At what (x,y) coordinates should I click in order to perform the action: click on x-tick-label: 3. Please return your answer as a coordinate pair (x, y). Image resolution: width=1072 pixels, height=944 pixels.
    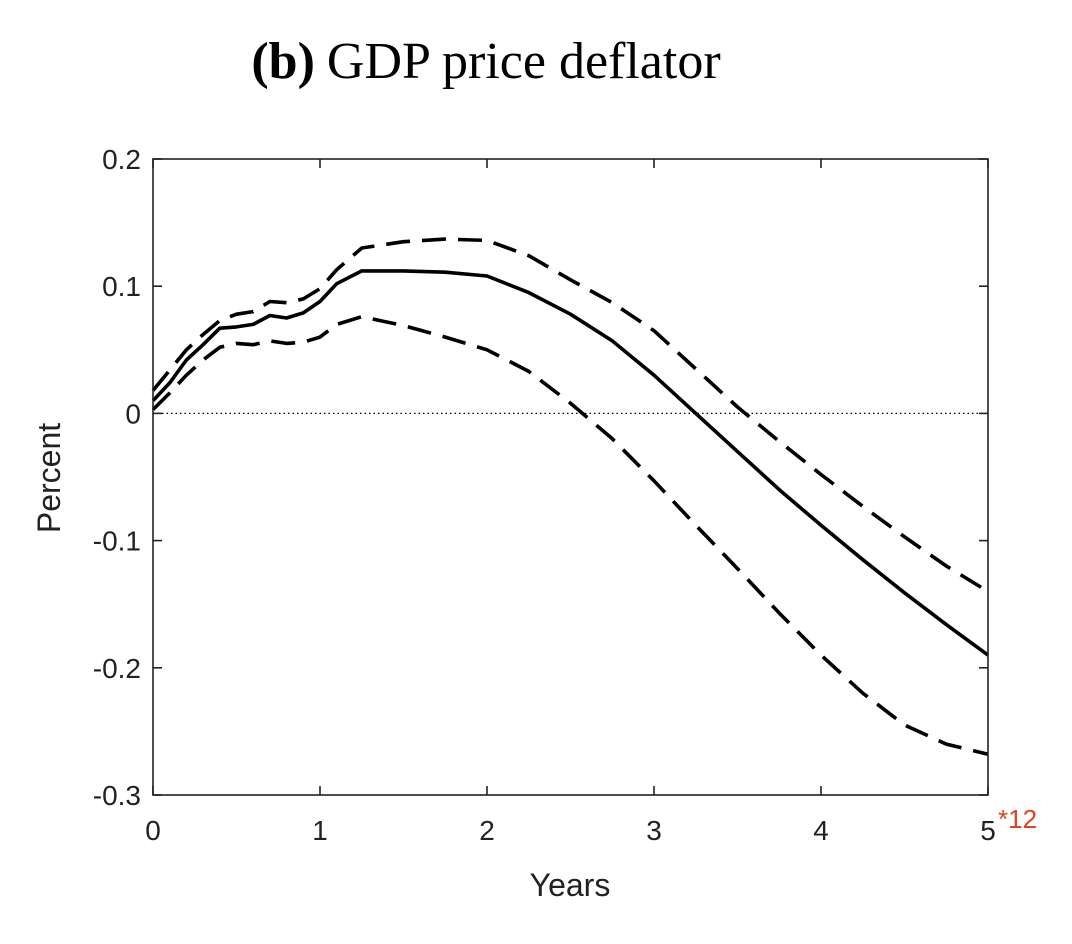
    Looking at the image, I should click on (654, 830).